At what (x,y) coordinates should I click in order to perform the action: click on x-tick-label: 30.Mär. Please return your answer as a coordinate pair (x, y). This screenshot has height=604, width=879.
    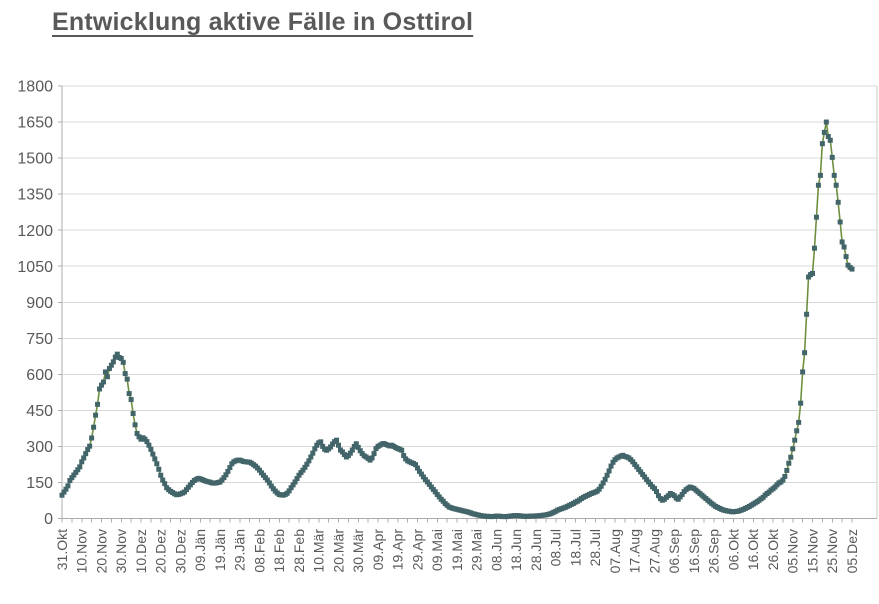
    Looking at the image, I should click on (358, 551).